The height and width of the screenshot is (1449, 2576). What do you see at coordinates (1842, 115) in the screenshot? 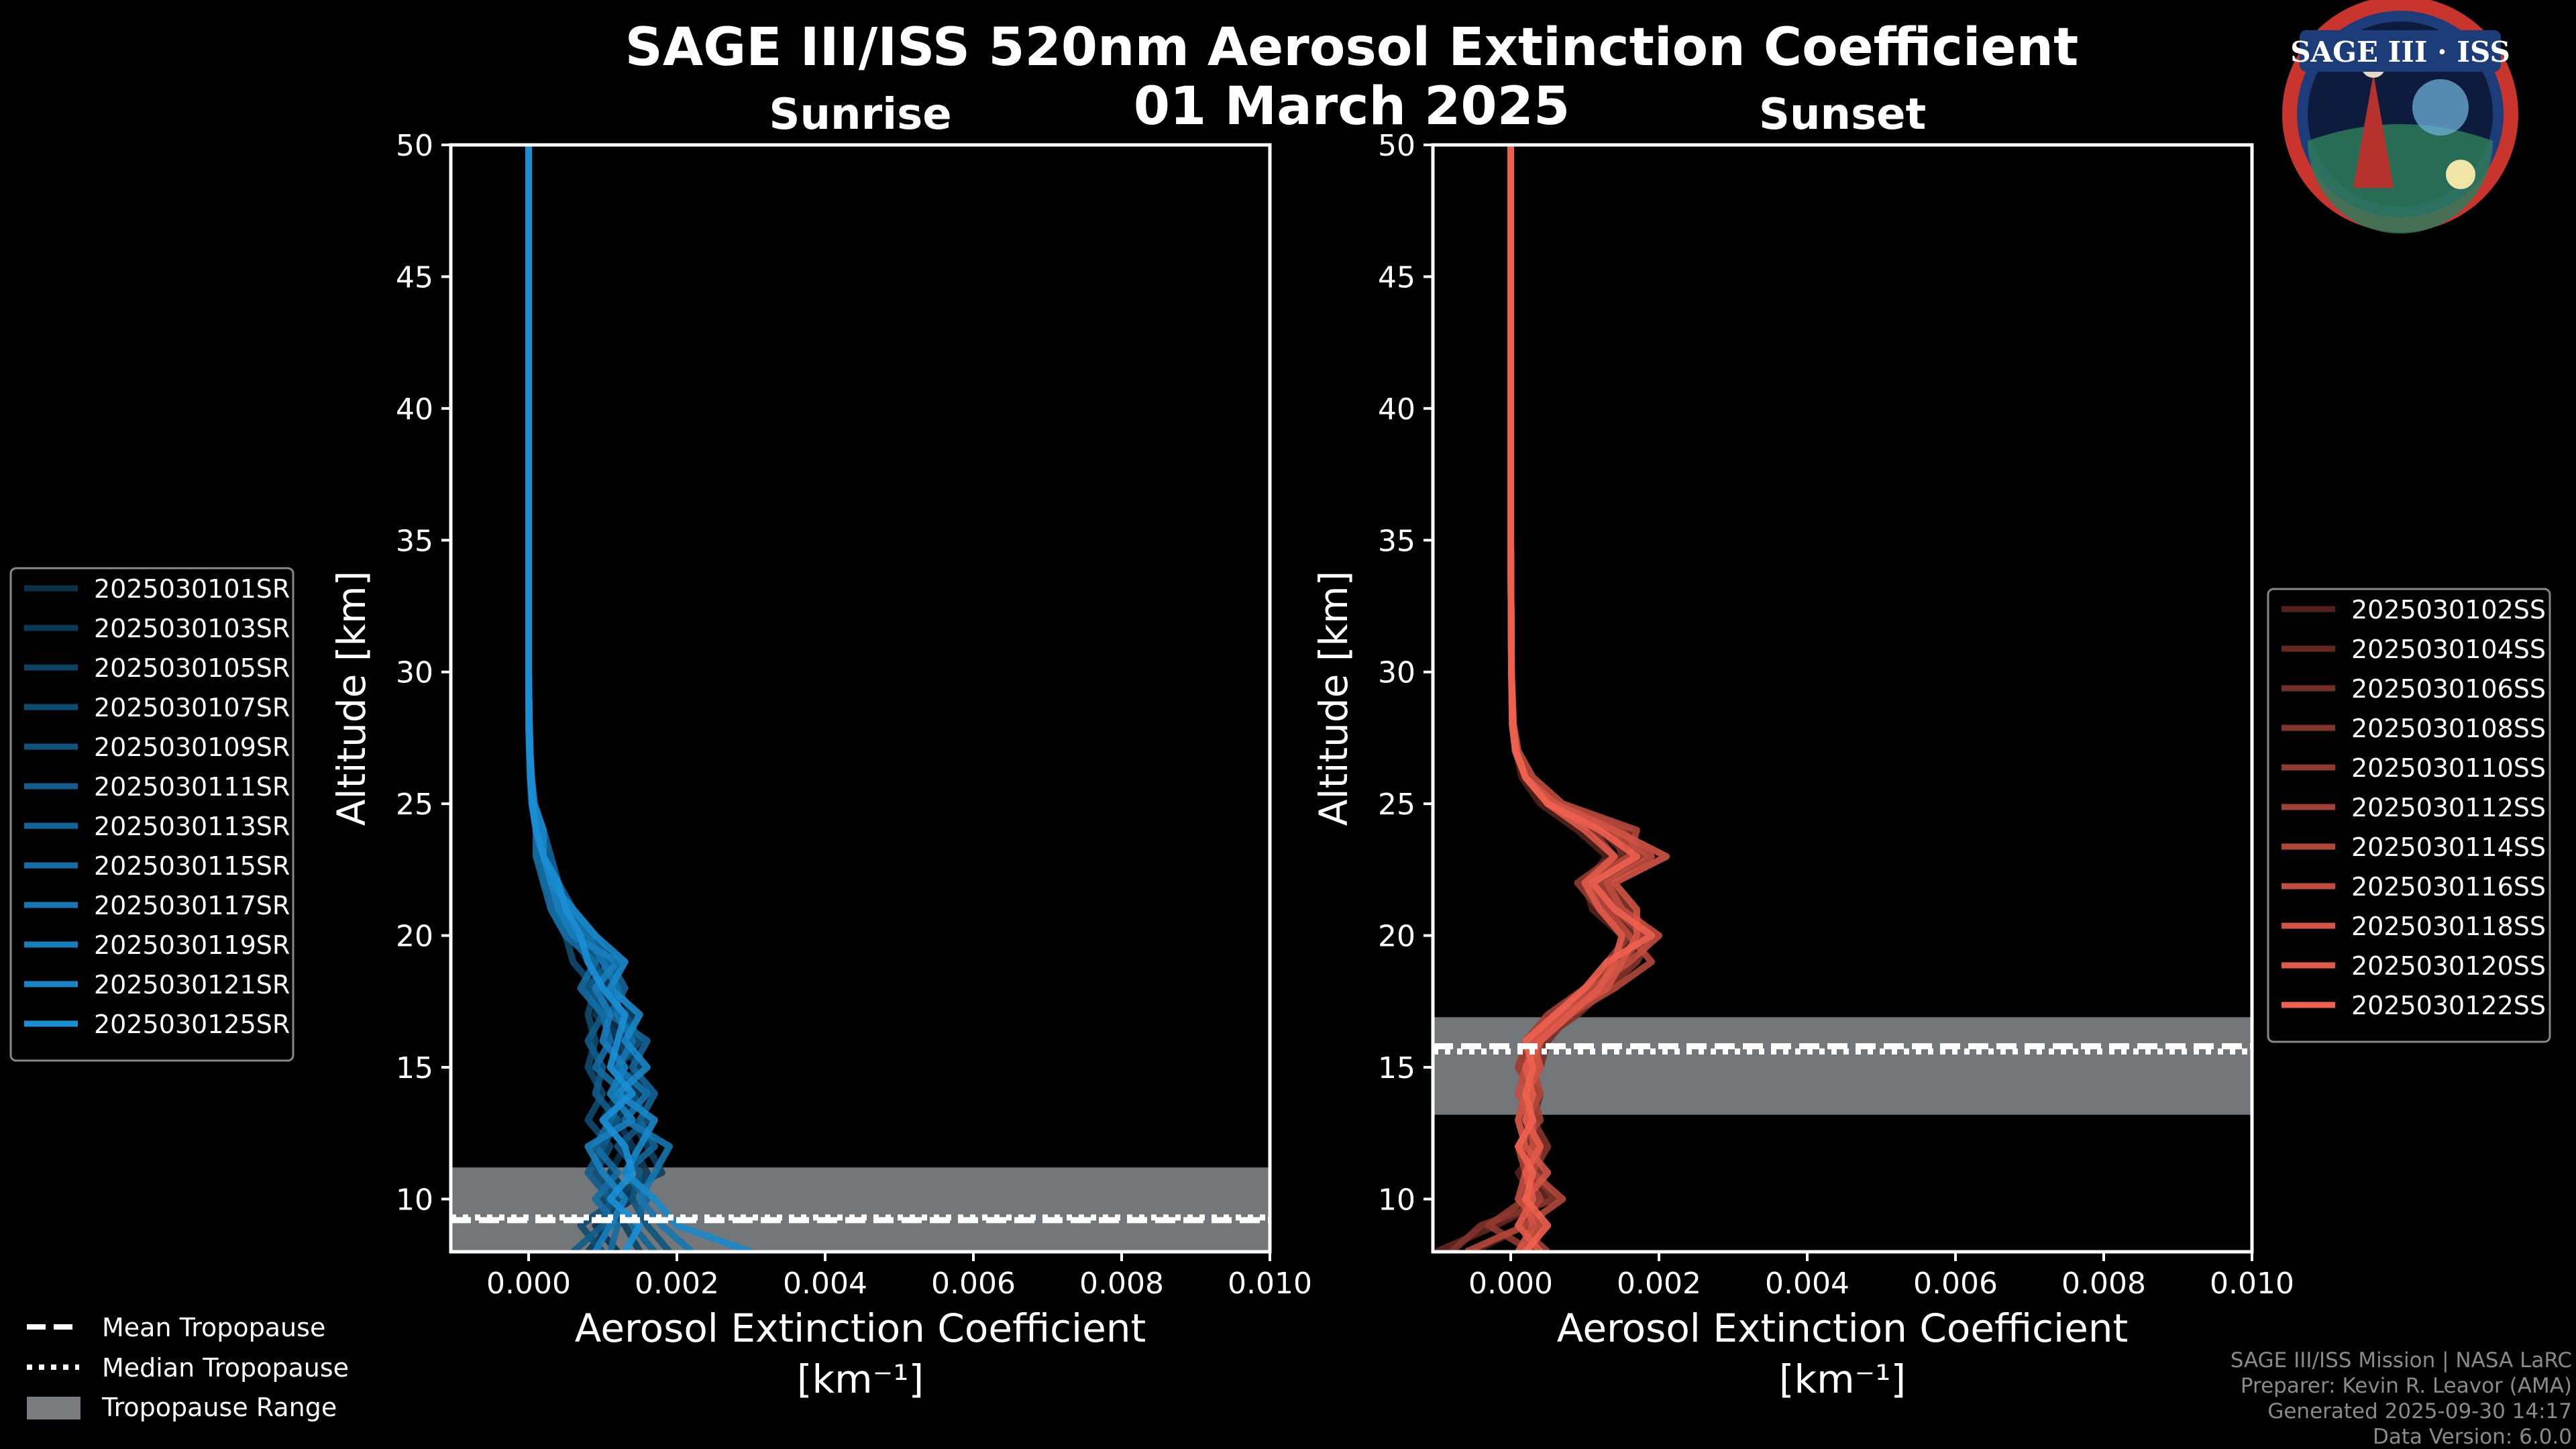
I see `sunset-title: Sunset` at bounding box center [1842, 115].